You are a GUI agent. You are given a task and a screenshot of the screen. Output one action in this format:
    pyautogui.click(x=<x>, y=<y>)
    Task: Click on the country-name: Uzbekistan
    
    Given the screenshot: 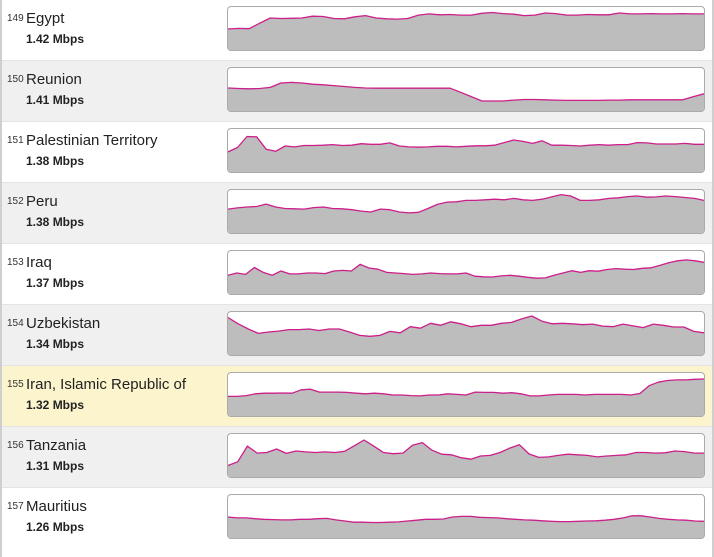 What is the action you would take?
    pyautogui.click(x=63, y=323)
    